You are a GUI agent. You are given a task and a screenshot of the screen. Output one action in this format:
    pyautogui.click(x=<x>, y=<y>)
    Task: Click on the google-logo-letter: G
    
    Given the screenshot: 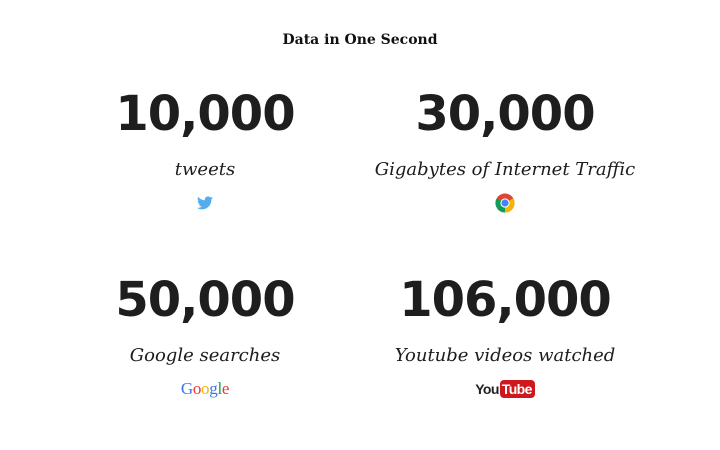 What is the action you would take?
    pyautogui.click(x=186, y=388)
    